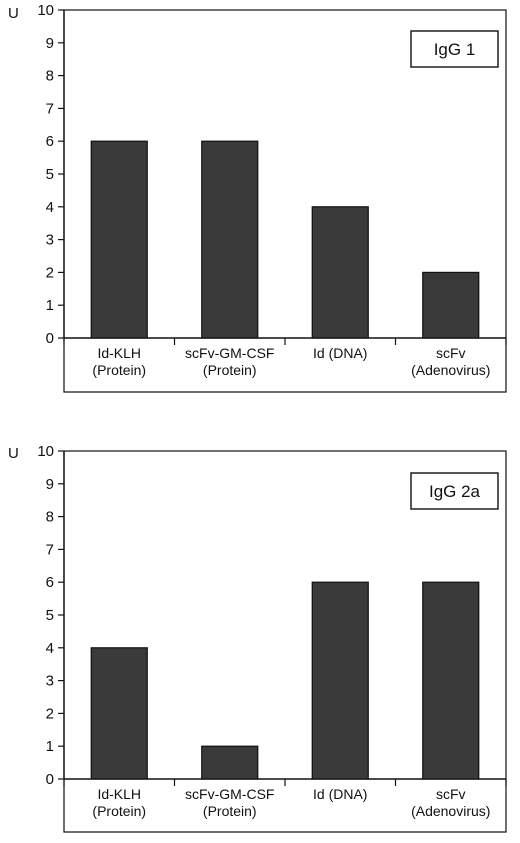 The height and width of the screenshot is (843, 520). I want to click on legend-label: IgG 2a, so click(455, 491).